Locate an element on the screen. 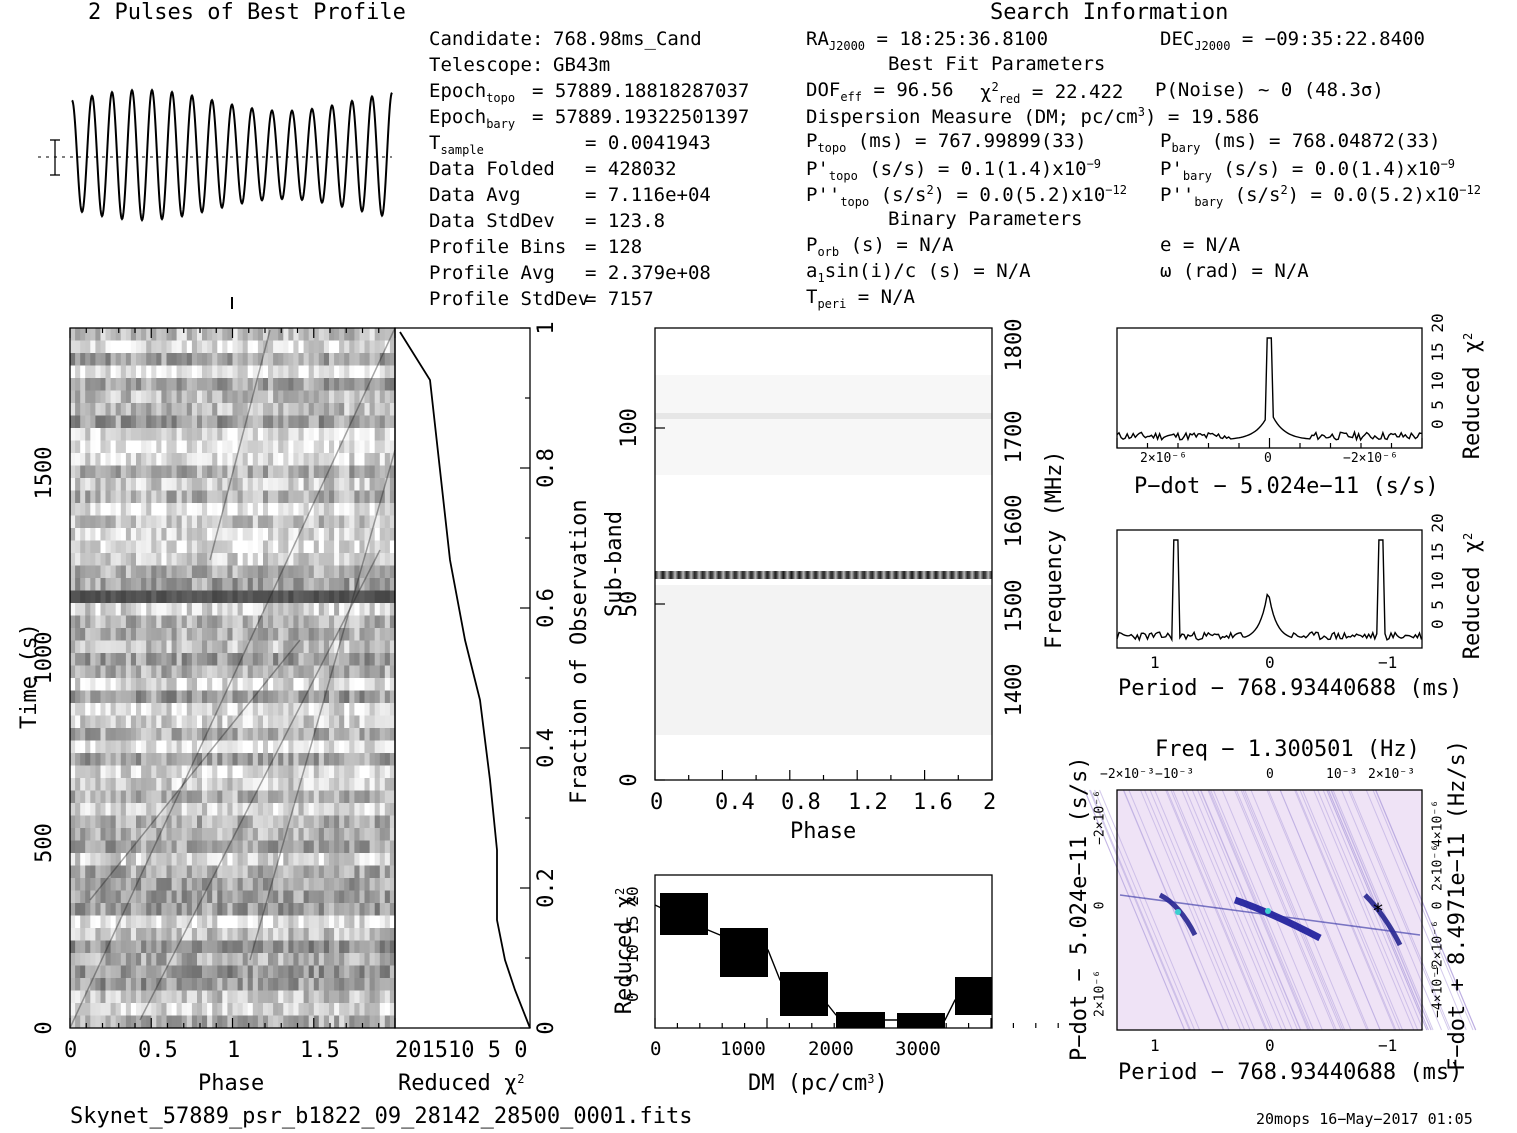 This screenshot has height=1133, width=1517. subband-tick: 0 is located at coordinates (629, 780).